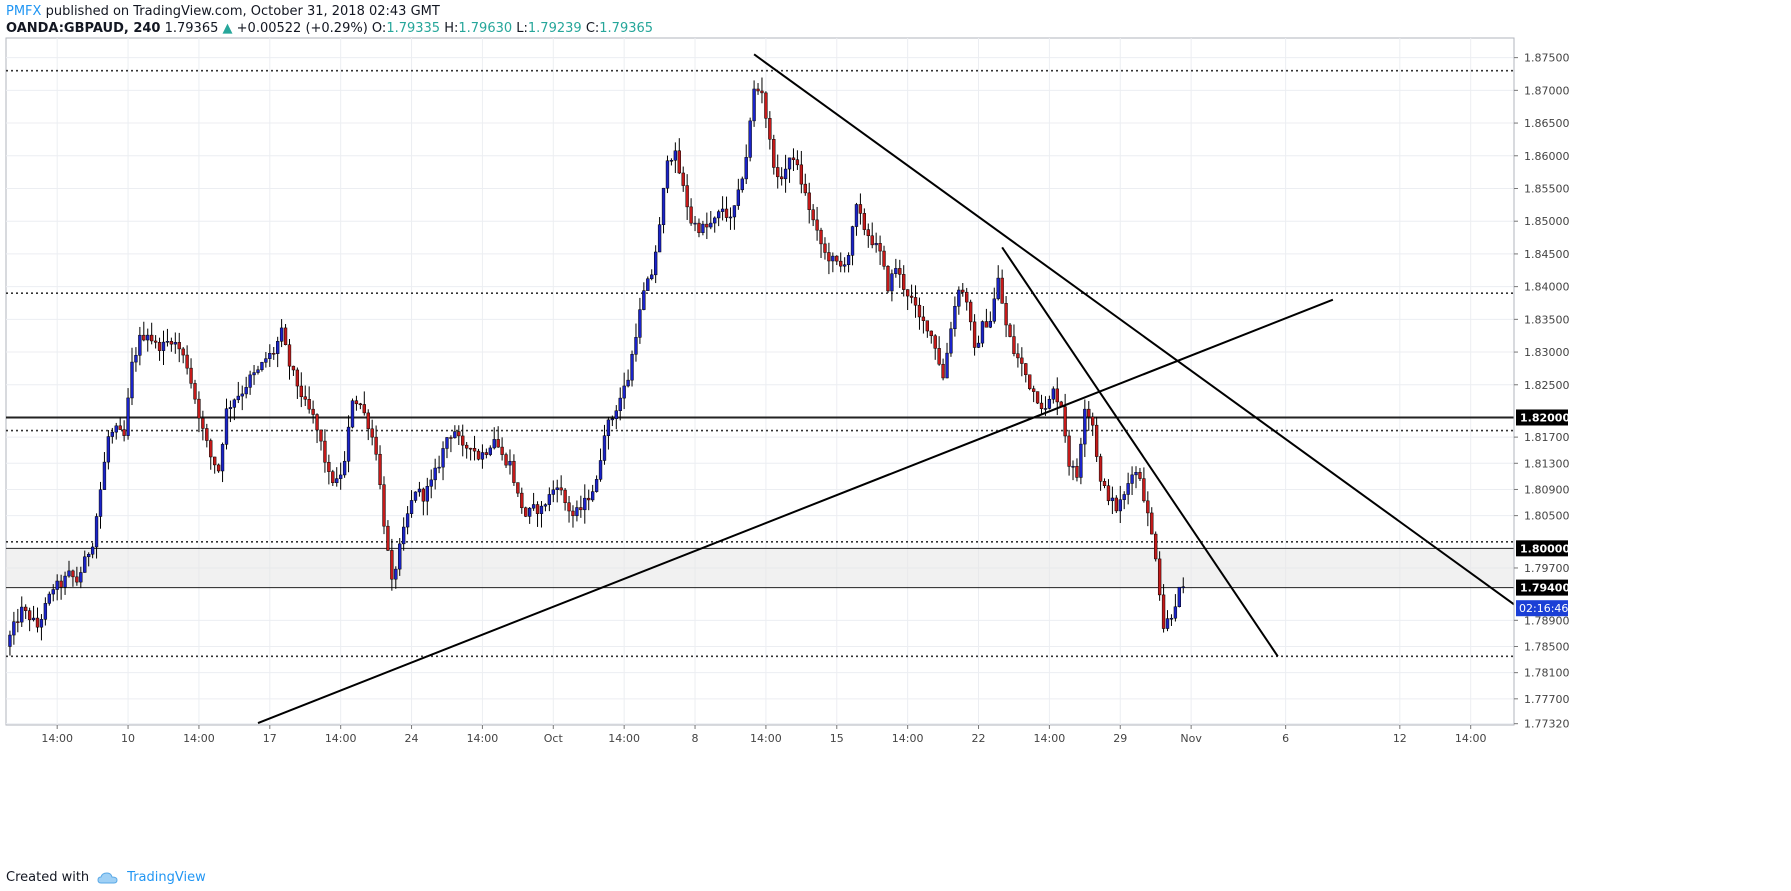 The width and height of the screenshot is (1791, 891). I want to click on created-with-text: Created with, so click(48, 877).